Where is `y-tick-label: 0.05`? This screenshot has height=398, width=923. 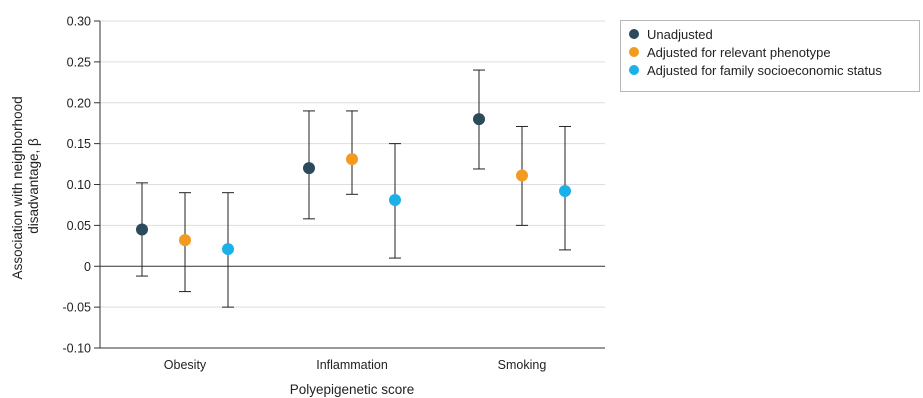 y-tick-label: 0.05 is located at coordinates (79, 226).